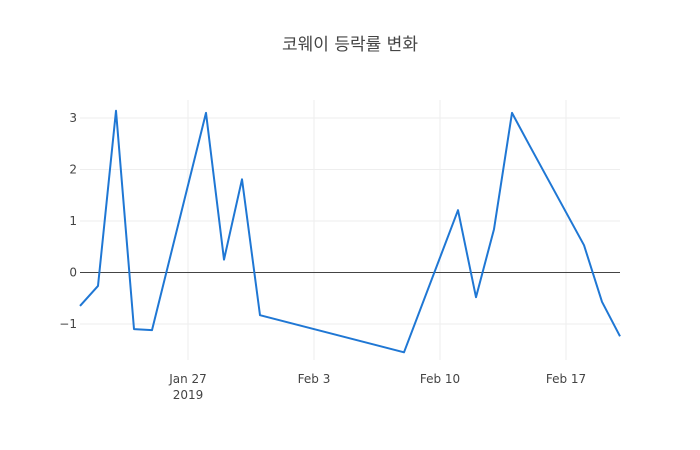 This screenshot has height=450, width=700. Describe the element at coordinates (73, 170) in the screenshot. I see `y-tick-label: 2` at that location.